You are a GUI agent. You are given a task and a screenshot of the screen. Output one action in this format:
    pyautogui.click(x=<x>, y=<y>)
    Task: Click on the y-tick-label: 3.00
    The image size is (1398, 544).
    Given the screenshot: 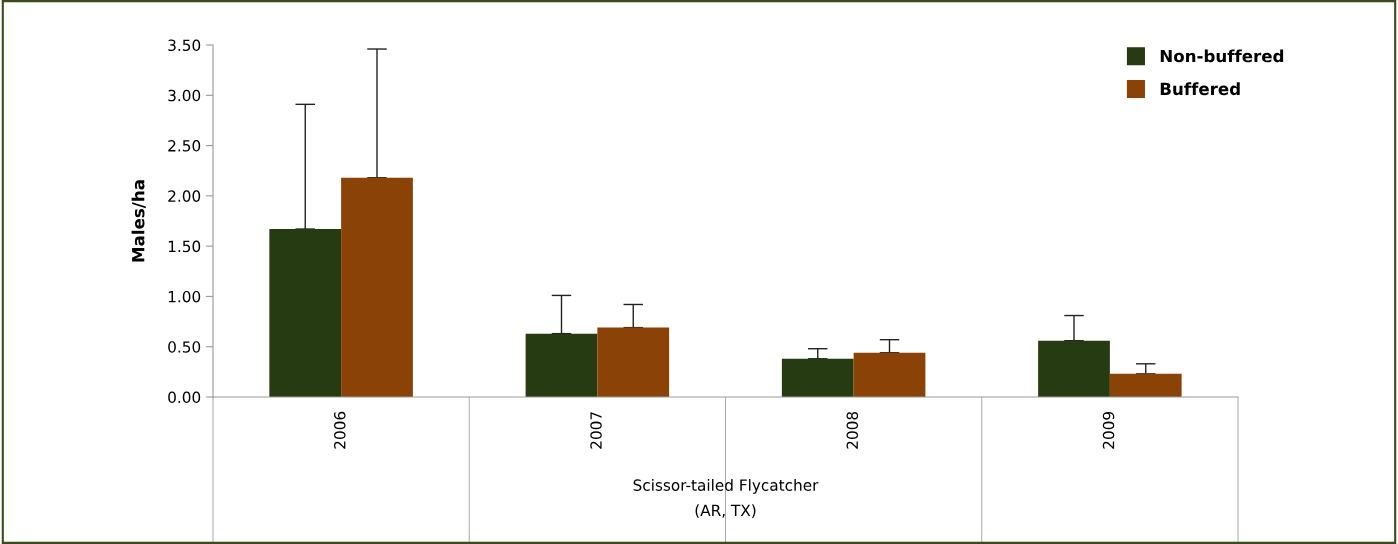 What is the action you would take?
    pyautogui.click(x=184, y=95)
    